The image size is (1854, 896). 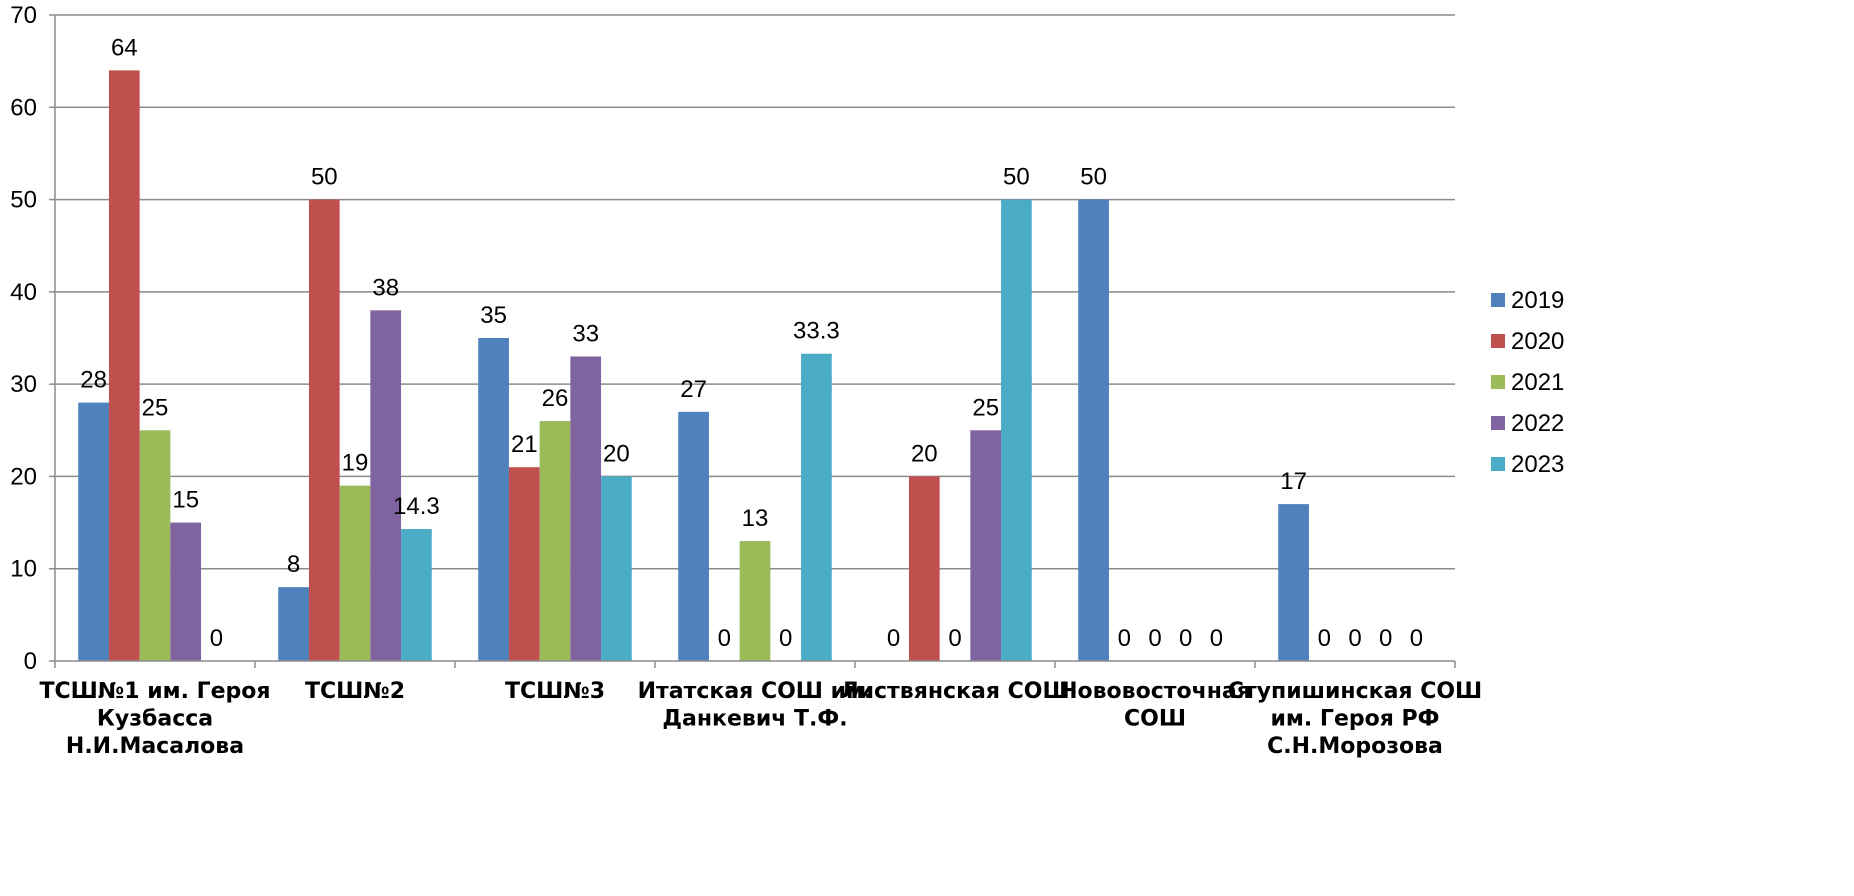 What do you see at coordinates (23, 107) in the screenshot?
I see `y-tick-label: 60` at bounding box center [23, 107].